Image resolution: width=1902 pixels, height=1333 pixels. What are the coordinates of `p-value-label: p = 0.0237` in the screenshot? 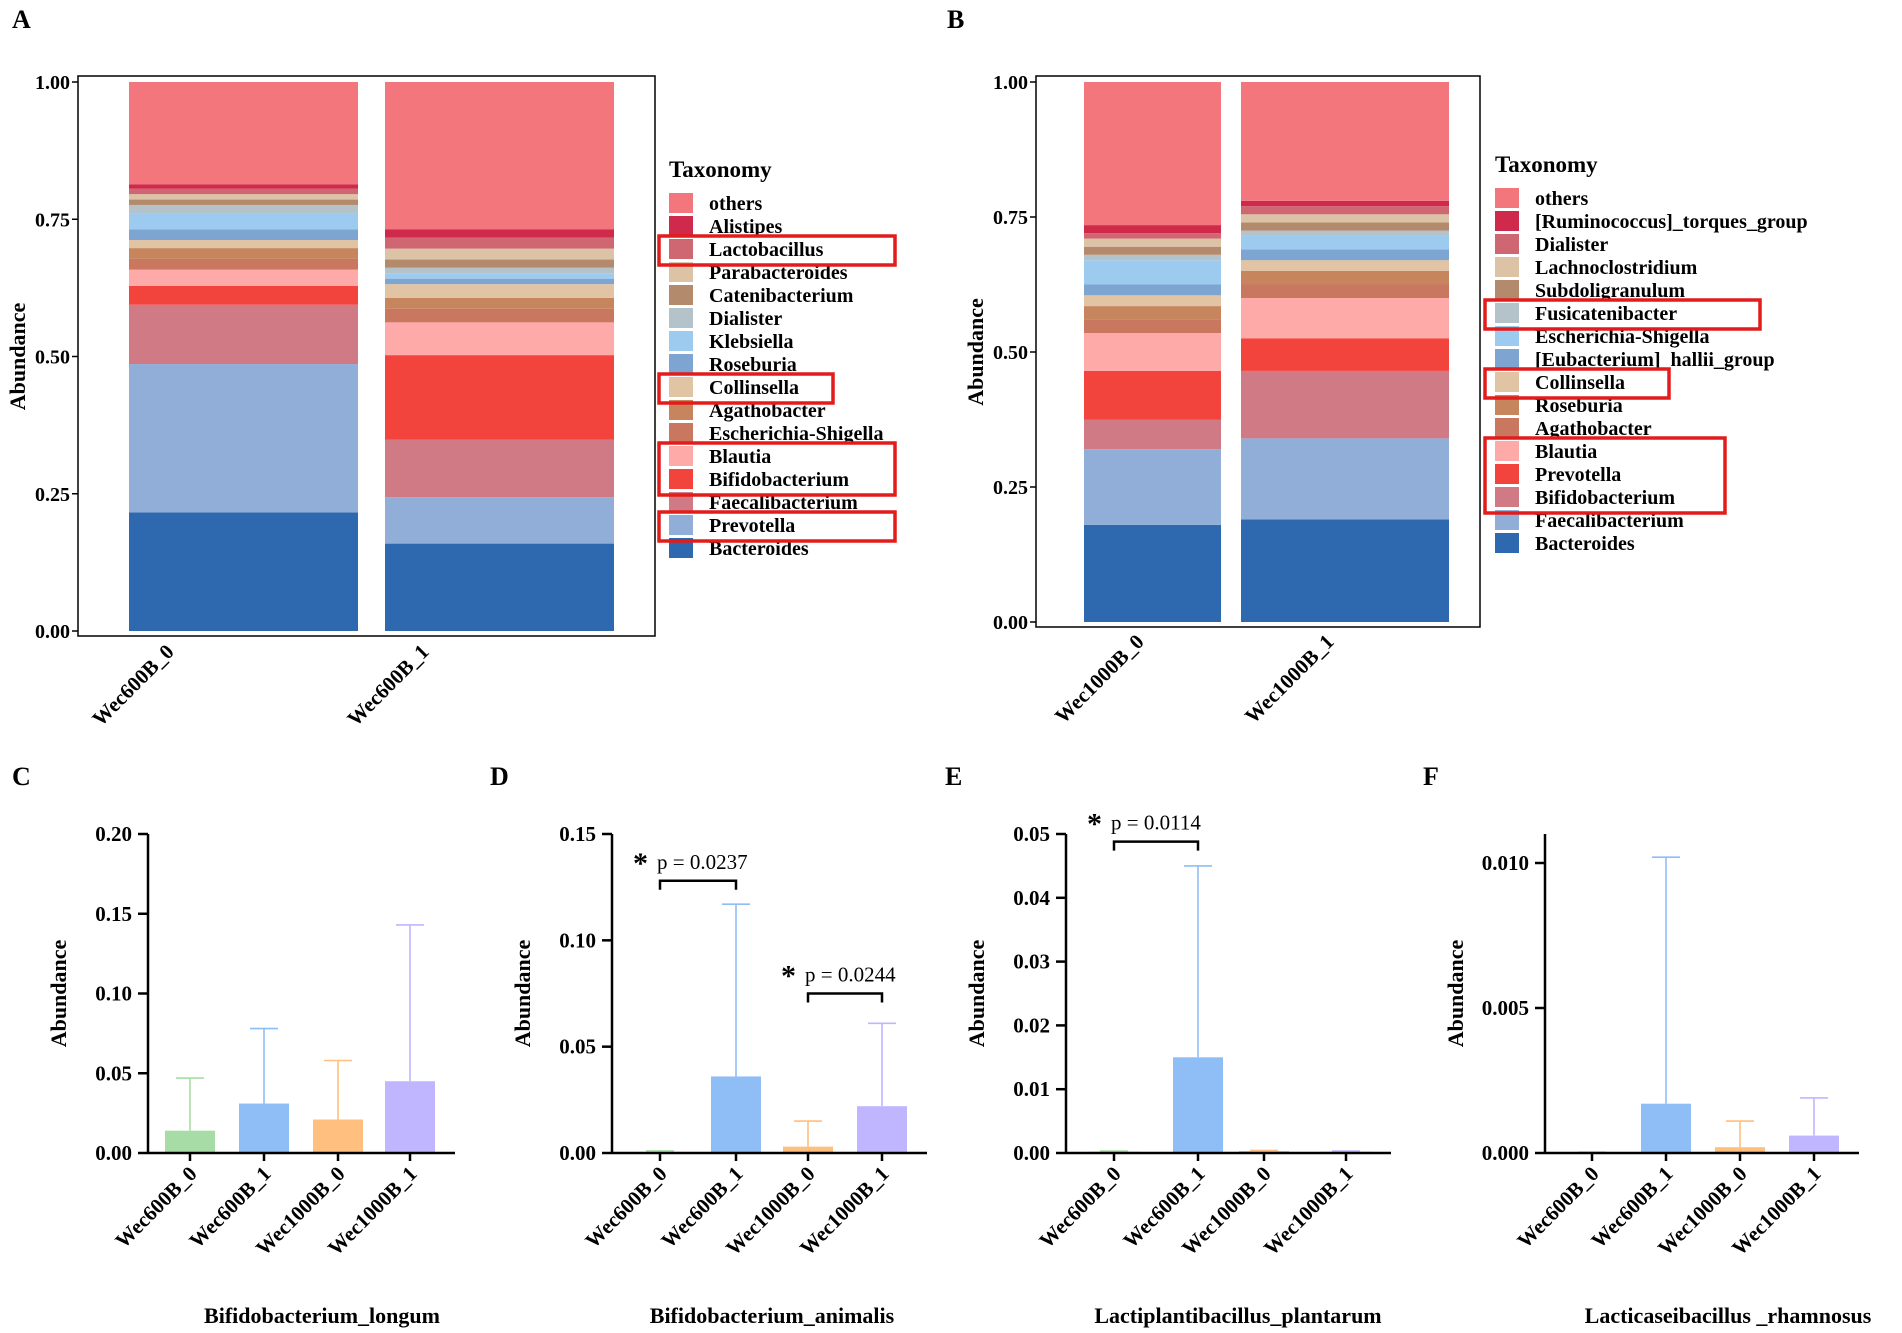 It's located at (702, 862).